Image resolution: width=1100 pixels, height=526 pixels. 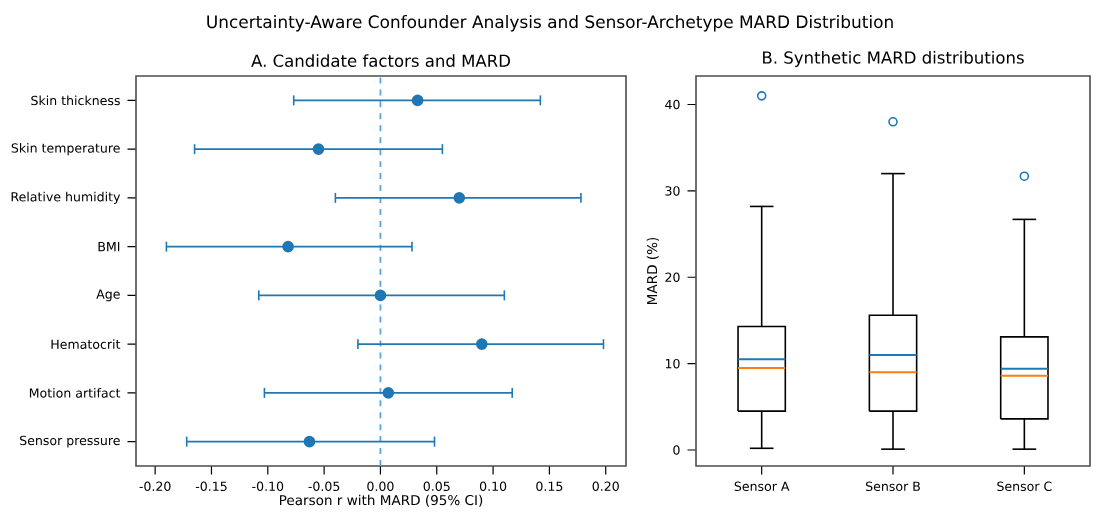 What do you see at coordinates (380, 60) in the screenshot?
I see `chart-title: A. Candidate factors and MARD` at bounding box center [380, 60].